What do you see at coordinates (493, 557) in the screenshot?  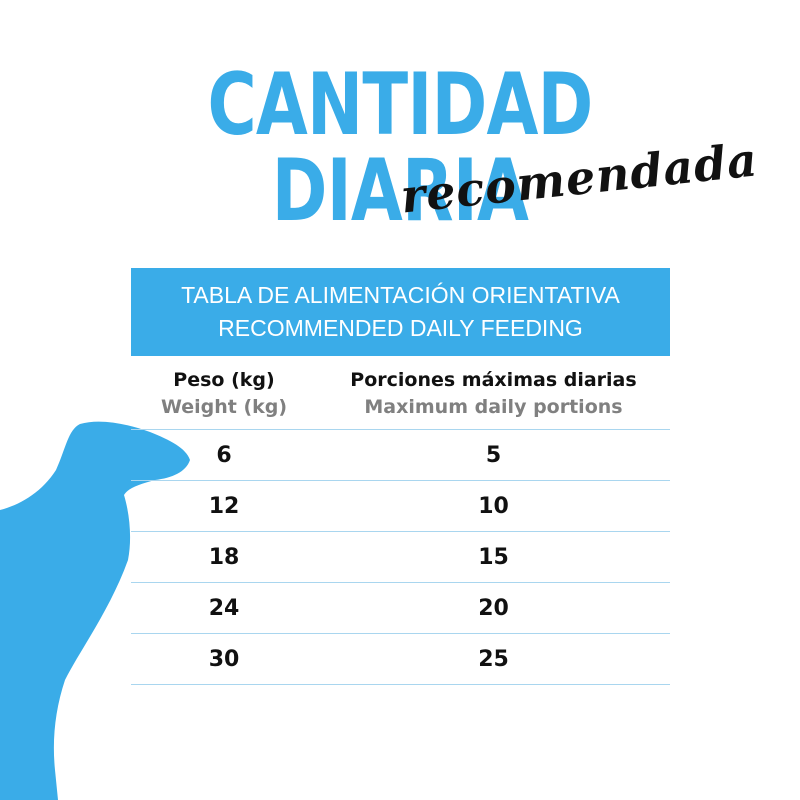 I see `portions-cell: 15` at bounding box center [493, 557].